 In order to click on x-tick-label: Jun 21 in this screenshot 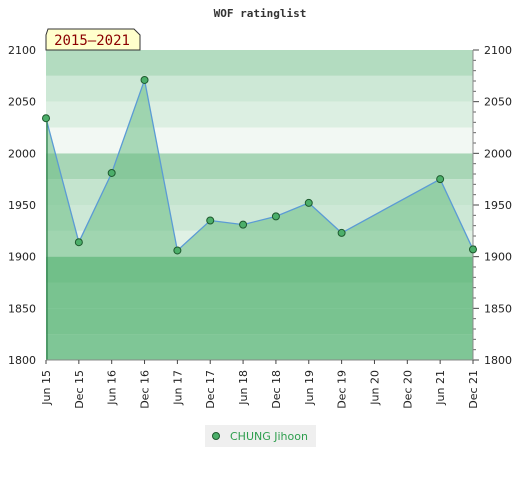, I will do `click(440, 388)`.